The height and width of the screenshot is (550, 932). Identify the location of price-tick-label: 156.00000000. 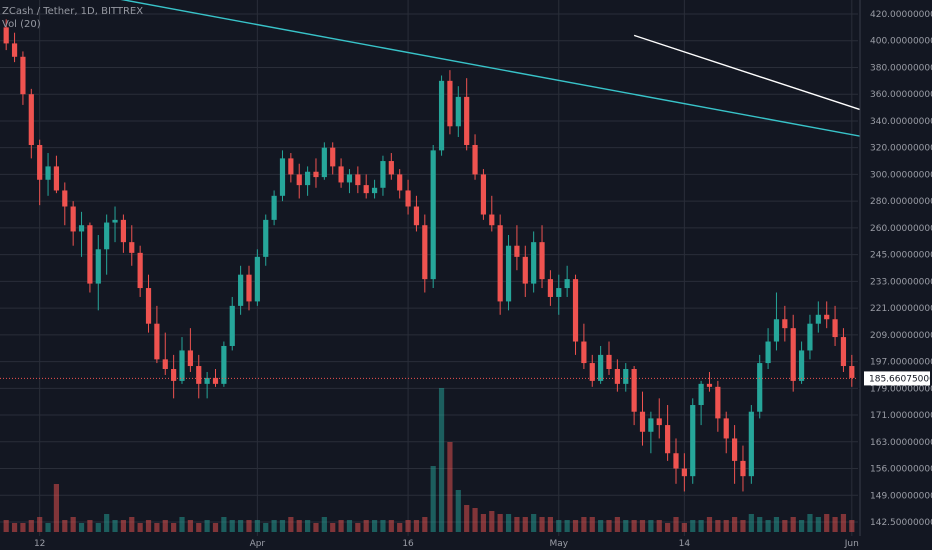
(901, 470).